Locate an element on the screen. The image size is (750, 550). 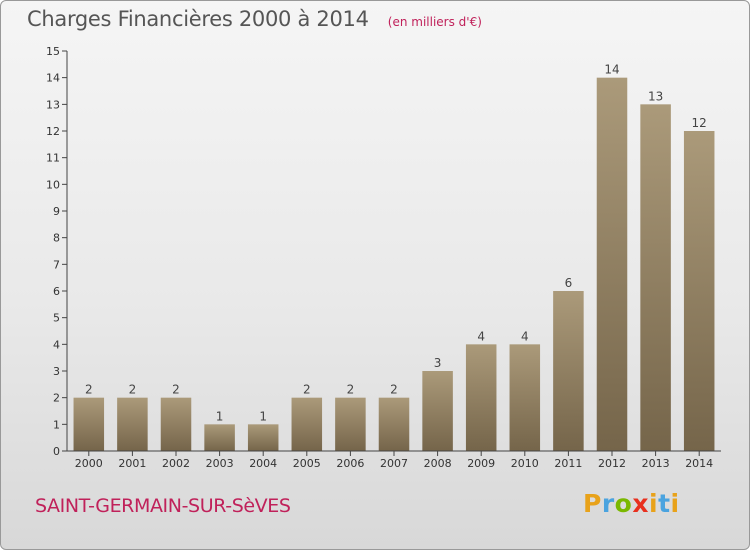
logo-letter: t is located at coordinates (664, 503).